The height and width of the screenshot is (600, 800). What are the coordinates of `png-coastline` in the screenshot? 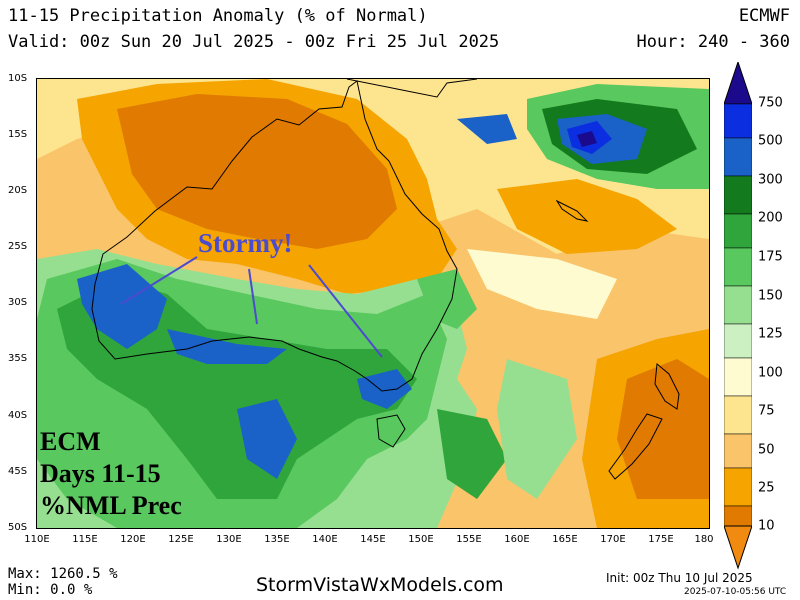 It's located at (412, 88).